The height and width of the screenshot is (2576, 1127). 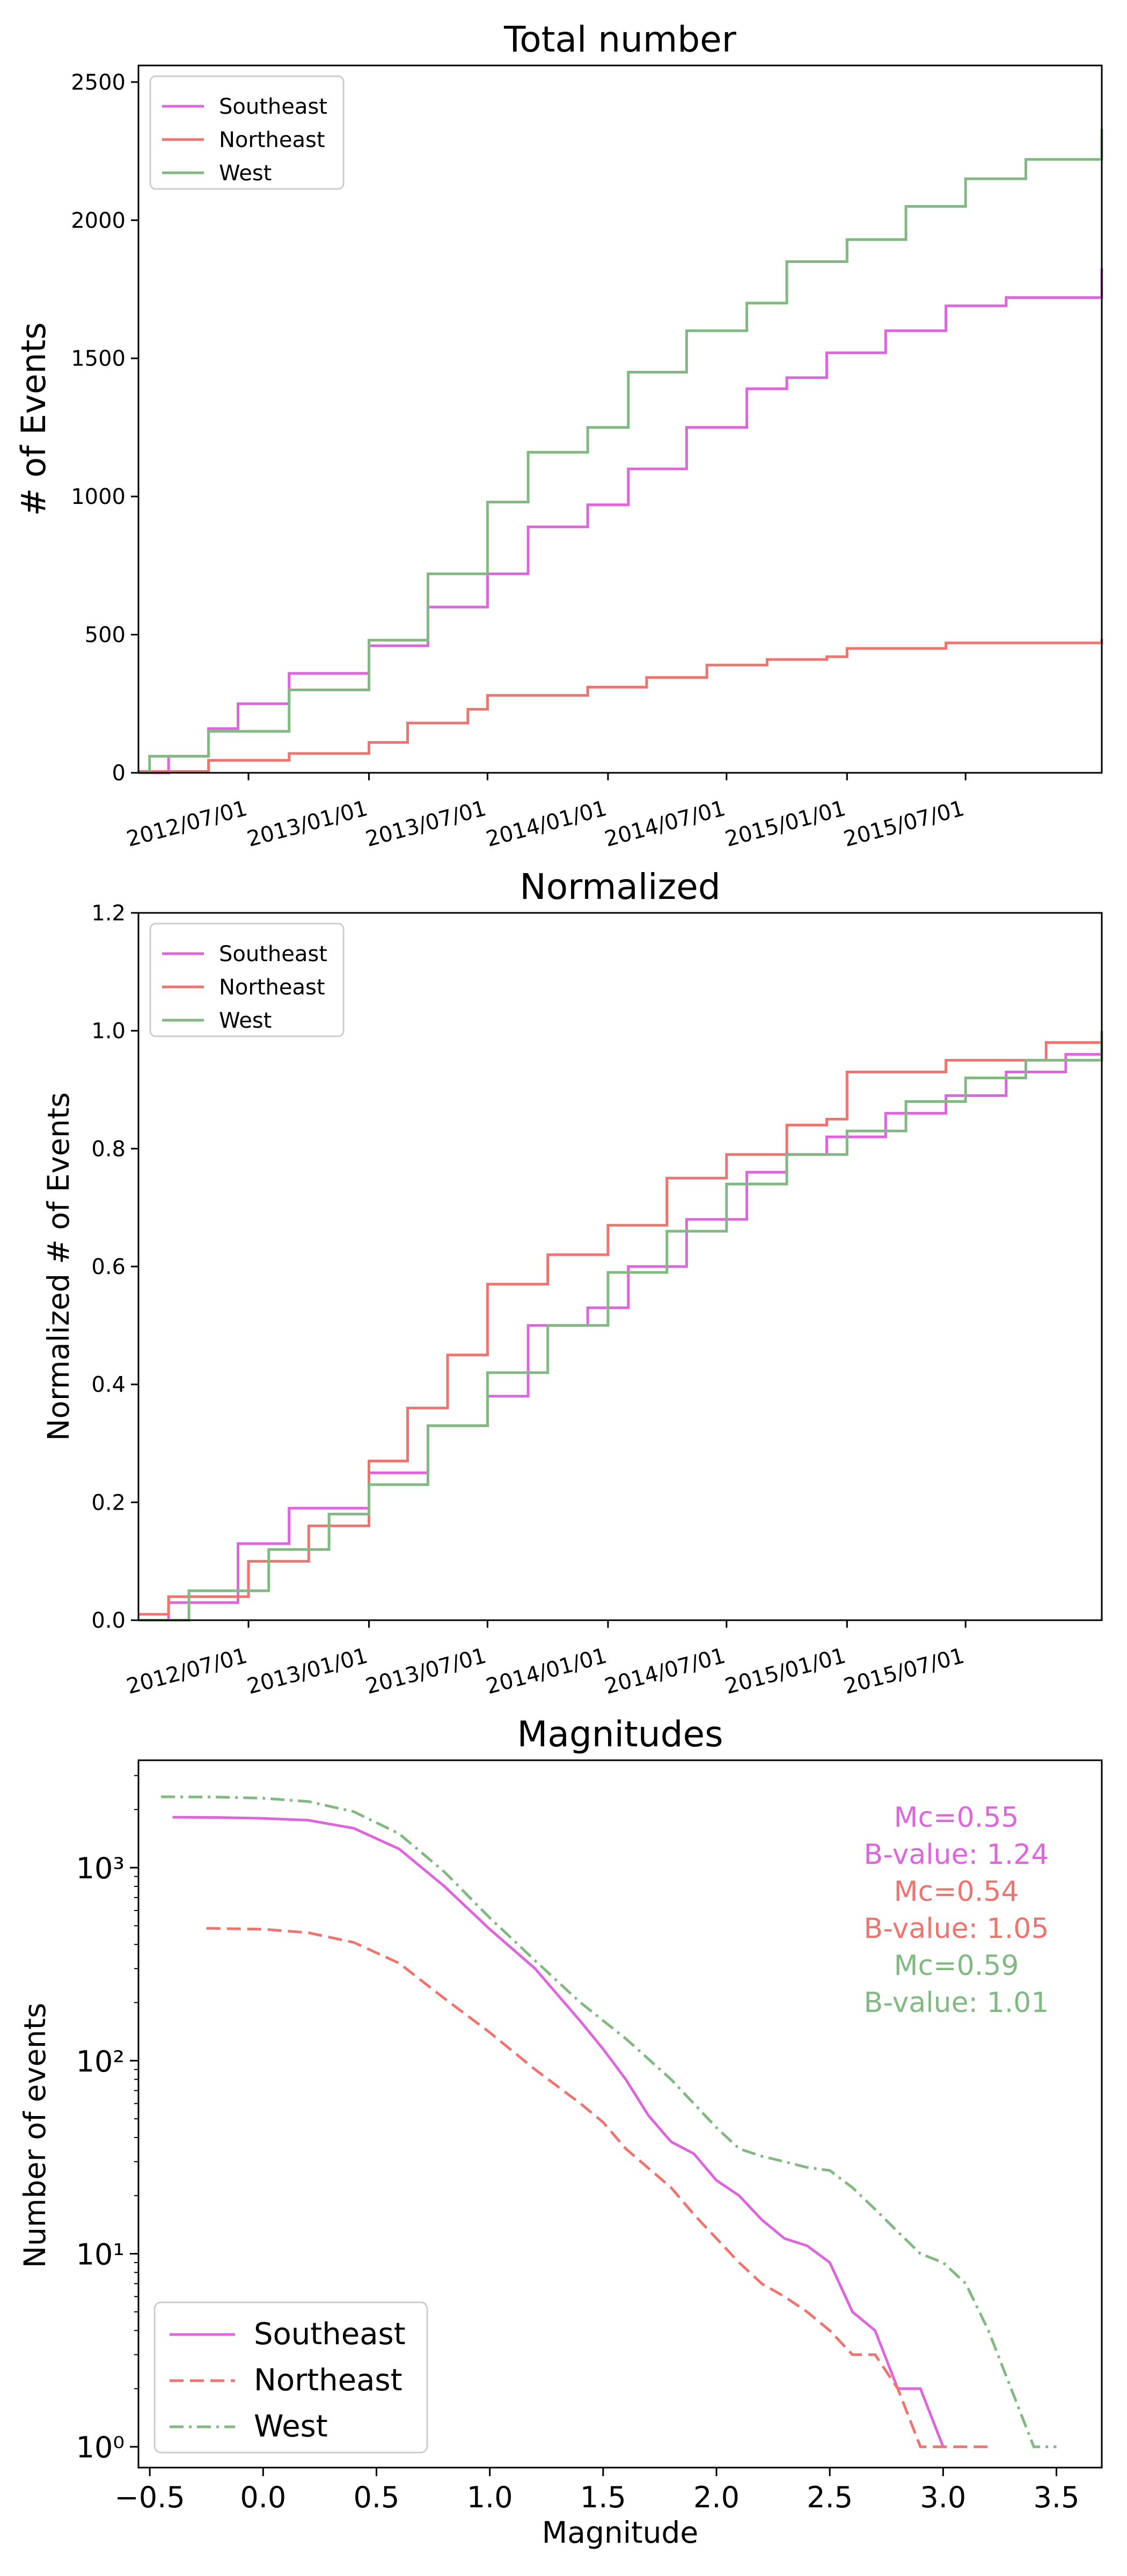 What do you see at coordinates (108, 913) in the screenshot?
I see `y-tick-label: 1.2` at bounding box center [108, 913].